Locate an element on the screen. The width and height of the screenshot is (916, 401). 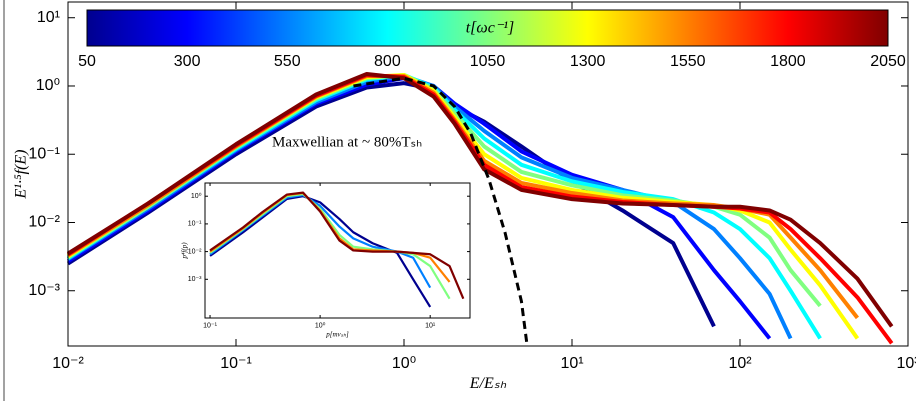
colorbar-tick-label: 1800 is located at coordinates (788, 61).